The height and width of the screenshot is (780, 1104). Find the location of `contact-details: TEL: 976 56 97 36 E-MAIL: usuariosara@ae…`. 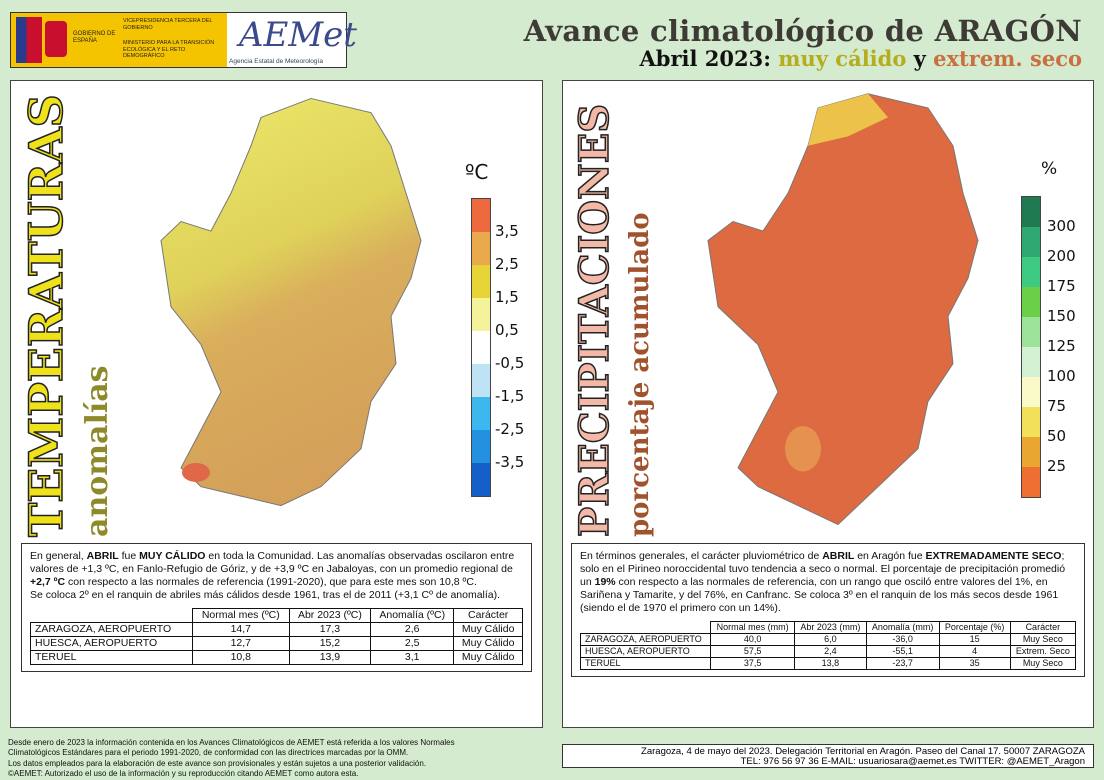

contact-details: TEL: 976 56 97 36 E-MAIL: usuariosara@ae… is located at coordinates (912, 761).